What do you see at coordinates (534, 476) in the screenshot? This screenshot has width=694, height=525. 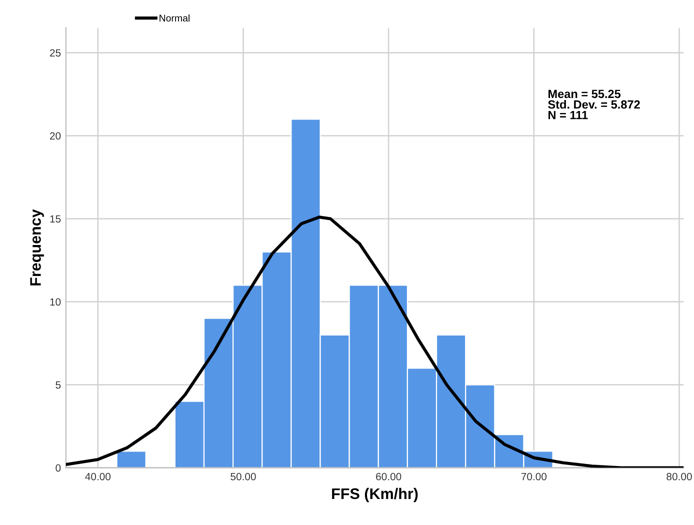 I see `x-tick-label: 70.00` at bounding box center [534, 476].